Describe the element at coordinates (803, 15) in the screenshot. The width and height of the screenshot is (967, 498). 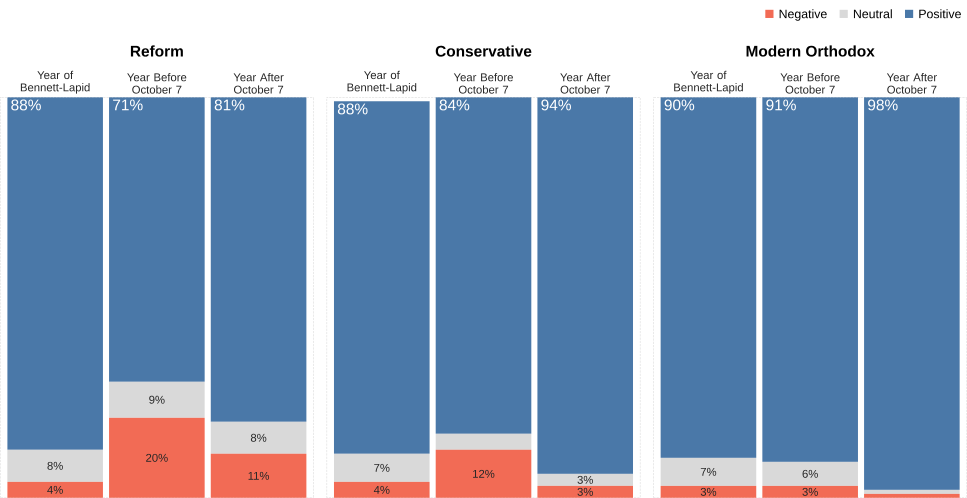
I see `legend-label: Negative` at that location.